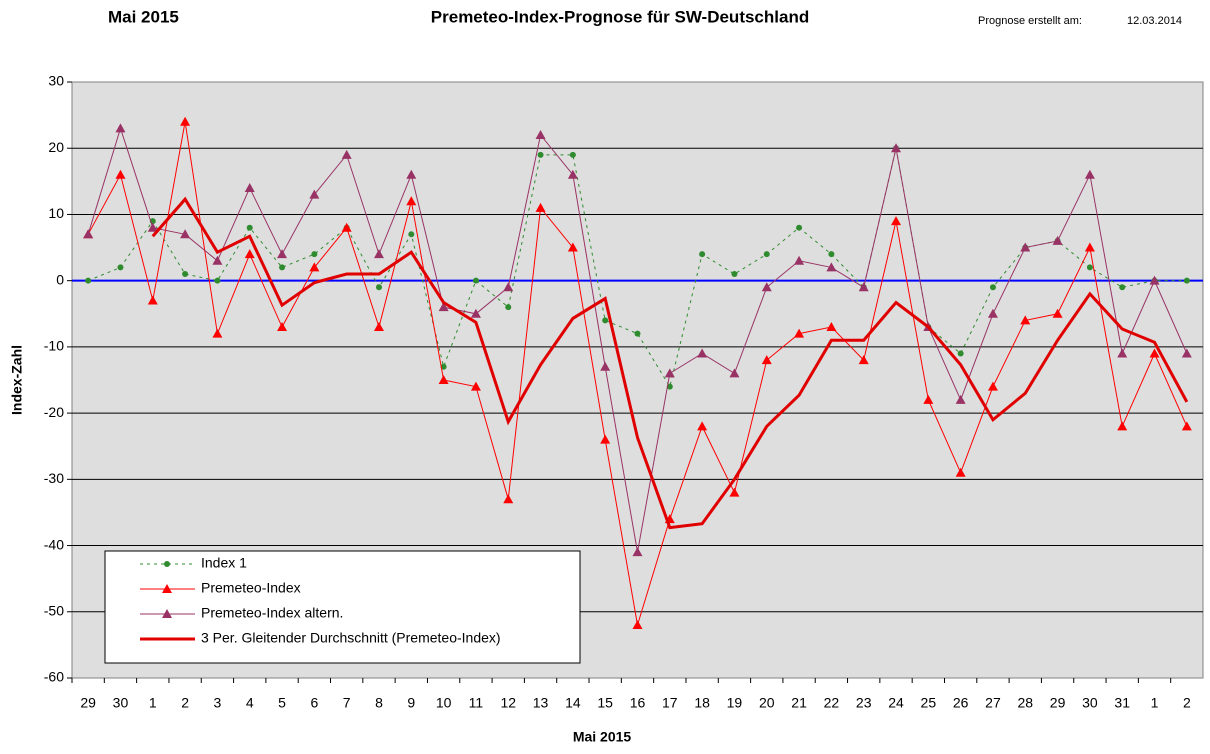 The image size is (1210, 754). Describe the element at coordinates (929, 703) in the screenshot. I see `x-tick-label: 25` at that location.